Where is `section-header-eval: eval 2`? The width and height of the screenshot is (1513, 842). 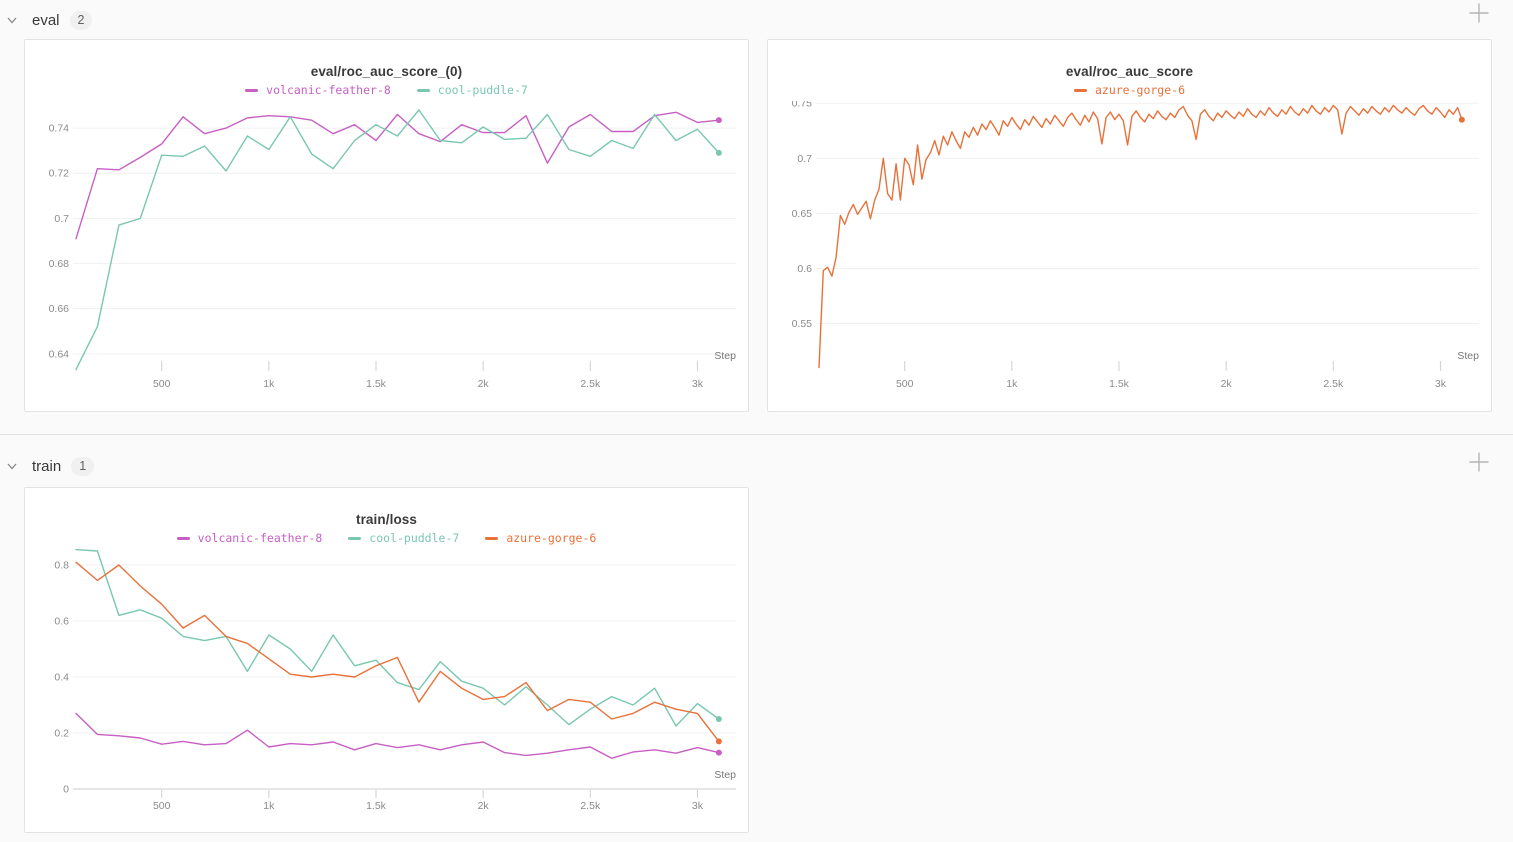
section-header-eval: eval 2 is located at coordinates (756, 16).